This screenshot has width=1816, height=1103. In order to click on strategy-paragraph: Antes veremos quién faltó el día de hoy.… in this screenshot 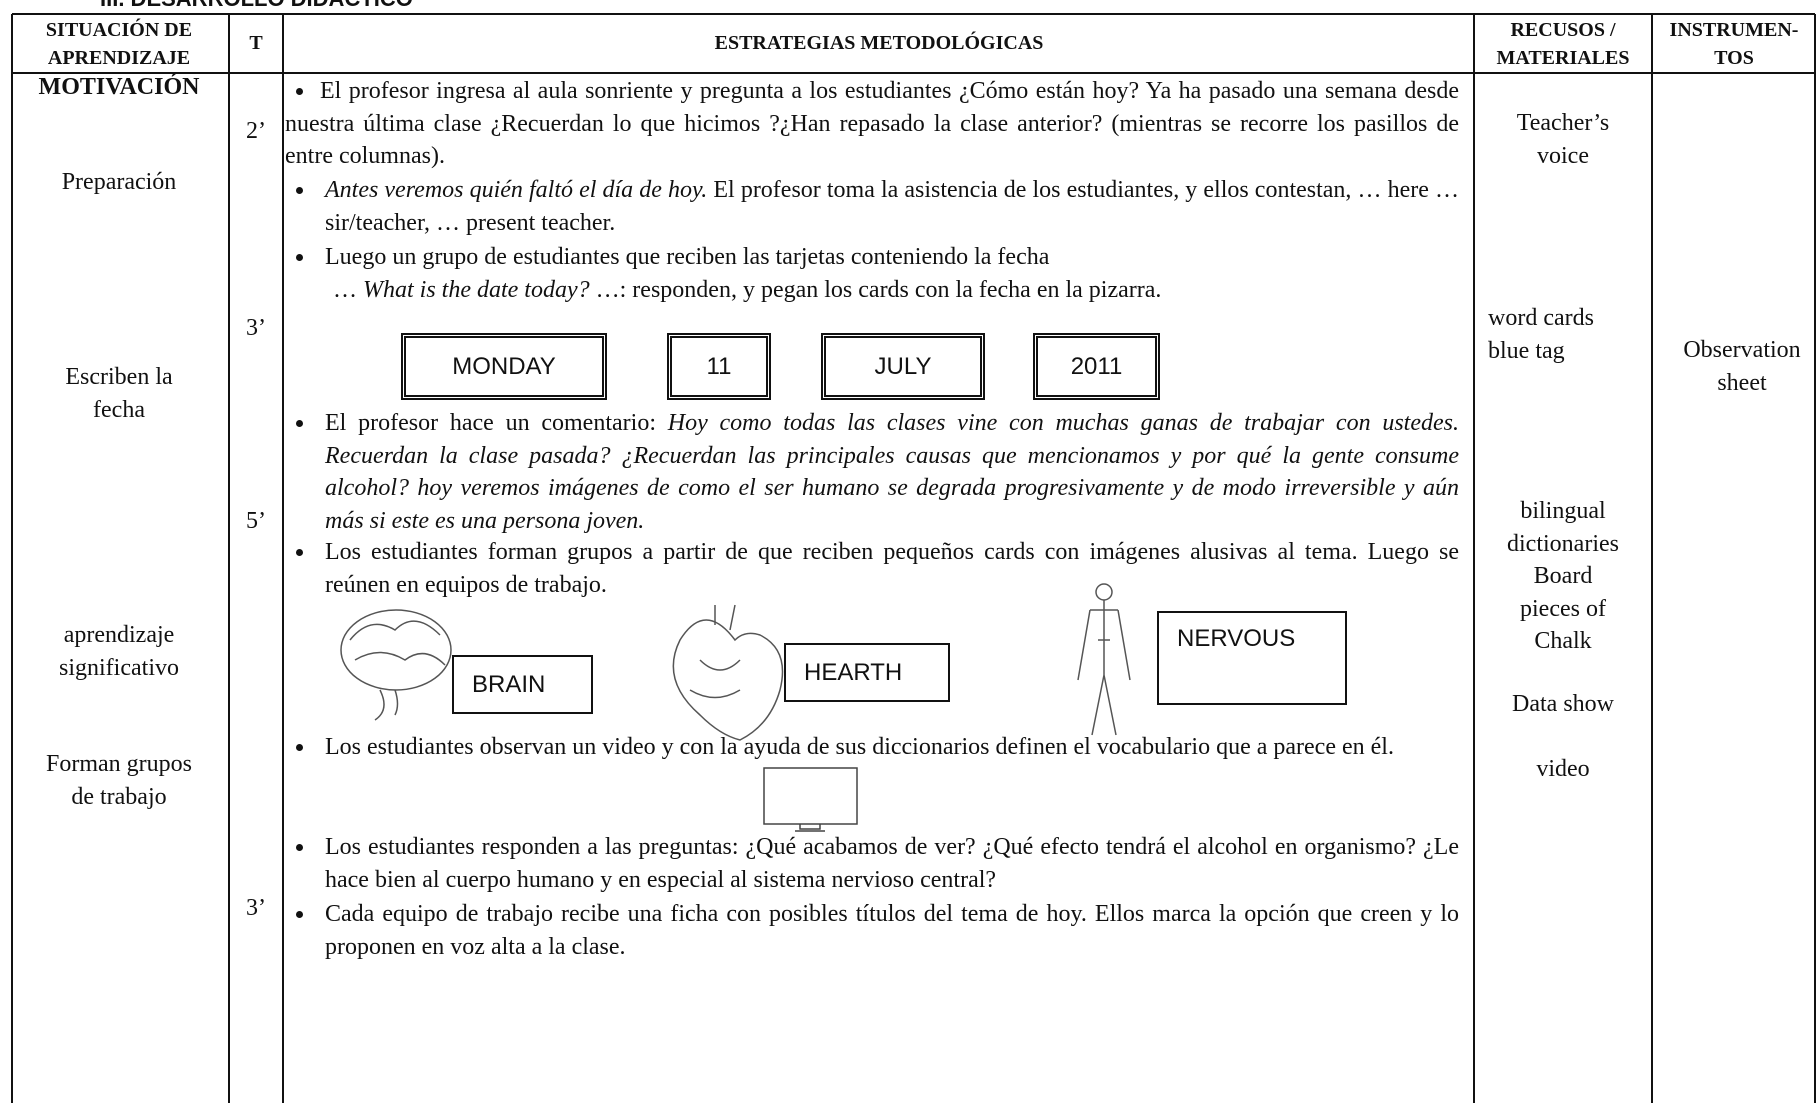, I will do `click(877, 206)`.